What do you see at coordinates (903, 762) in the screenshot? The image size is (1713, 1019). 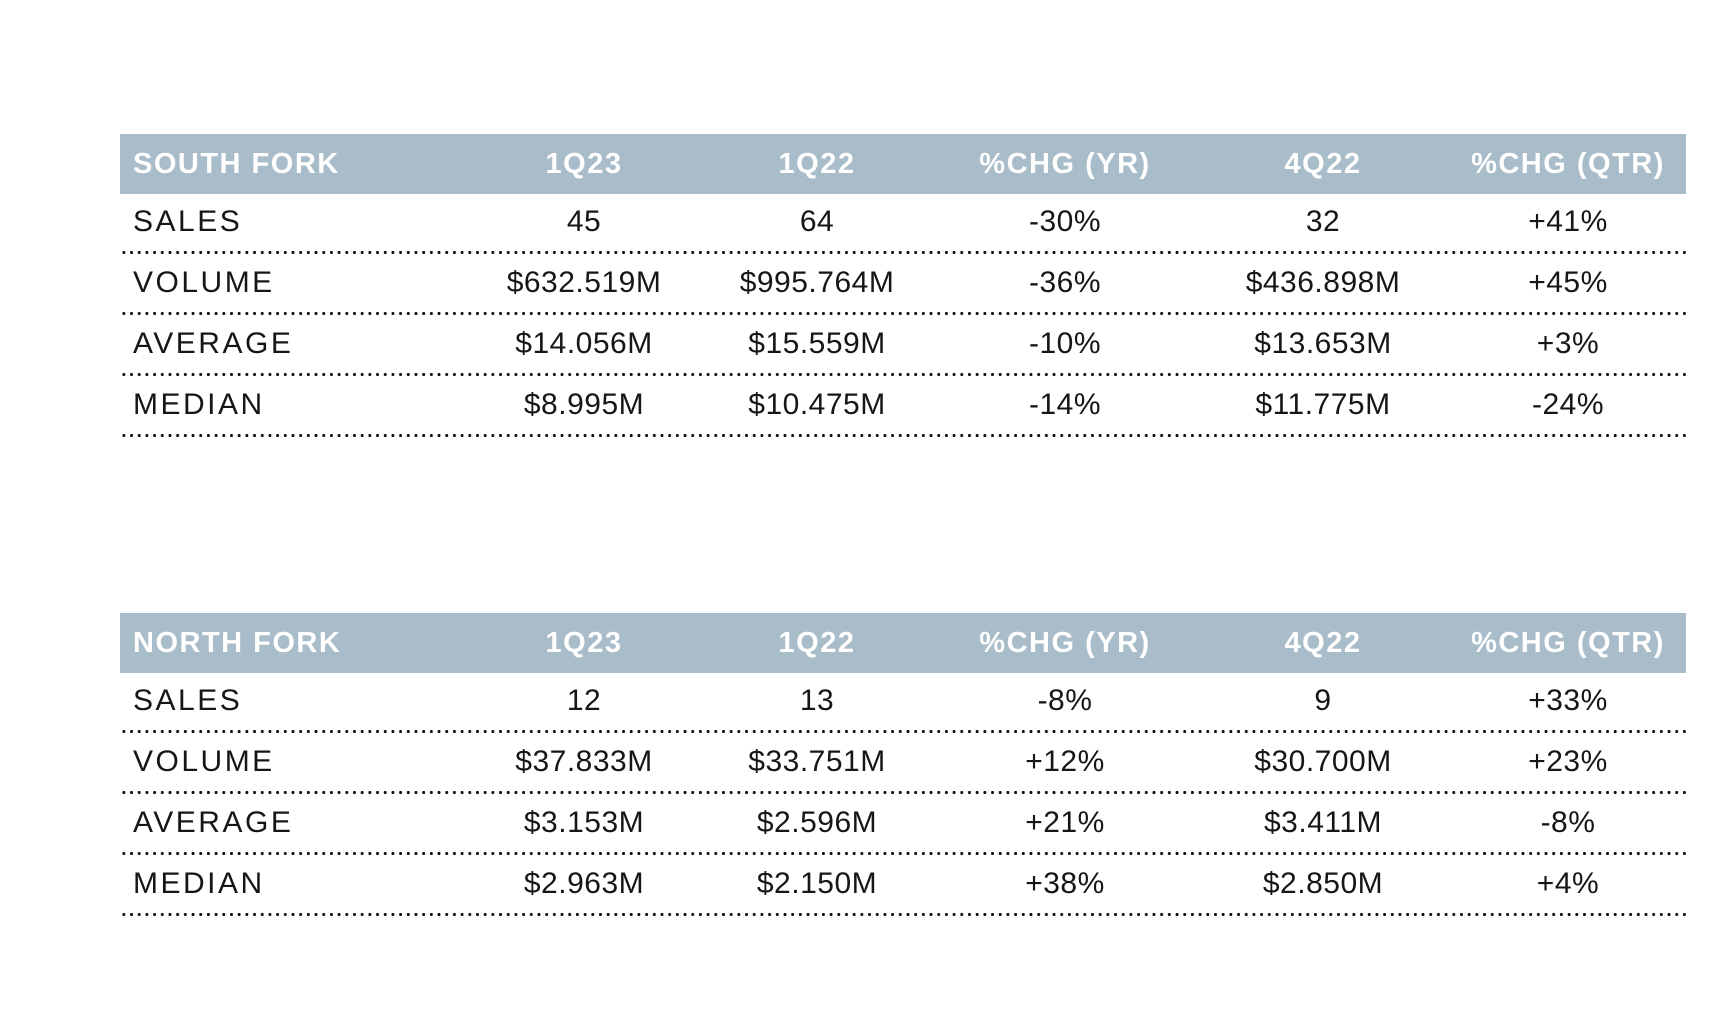 I see `table-row: VOLUME $37.833M $33.751M +12% $30.700M +23%` at bounding box center [903, 762].